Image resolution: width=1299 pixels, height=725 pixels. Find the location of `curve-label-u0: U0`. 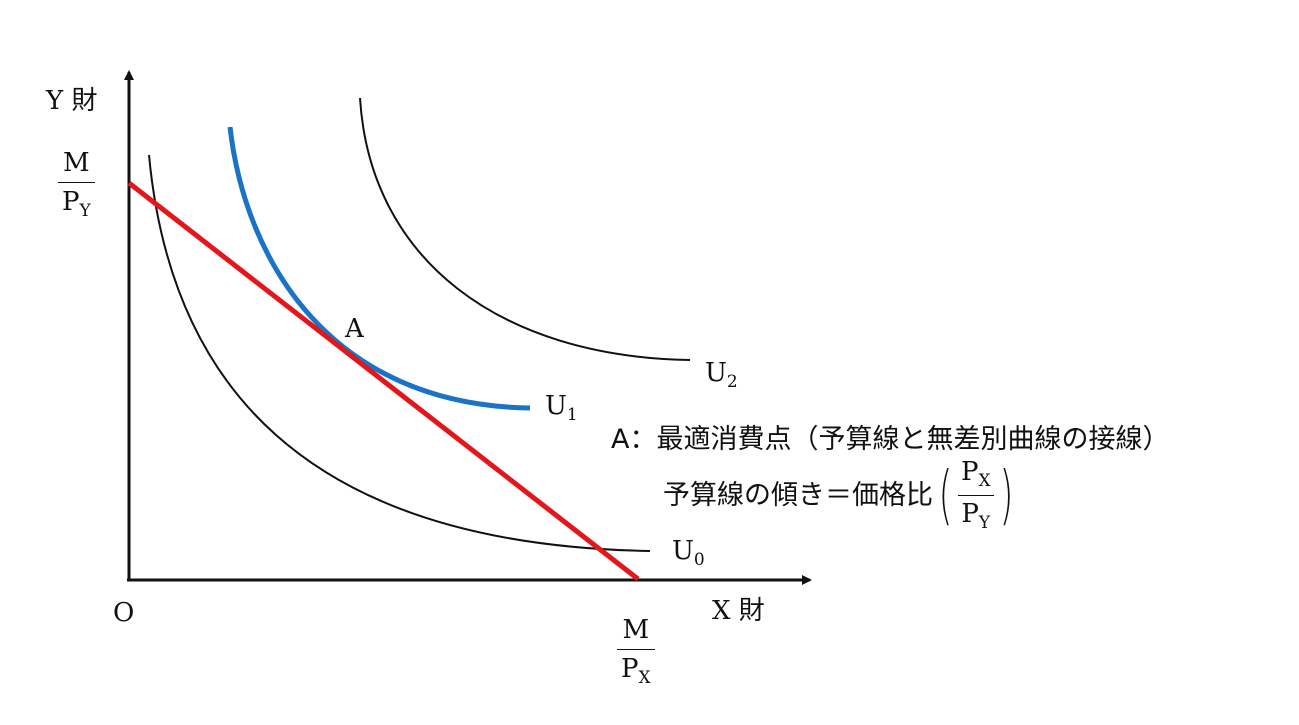

curve-label-u0: U0 is located at coordinates (688, 553).